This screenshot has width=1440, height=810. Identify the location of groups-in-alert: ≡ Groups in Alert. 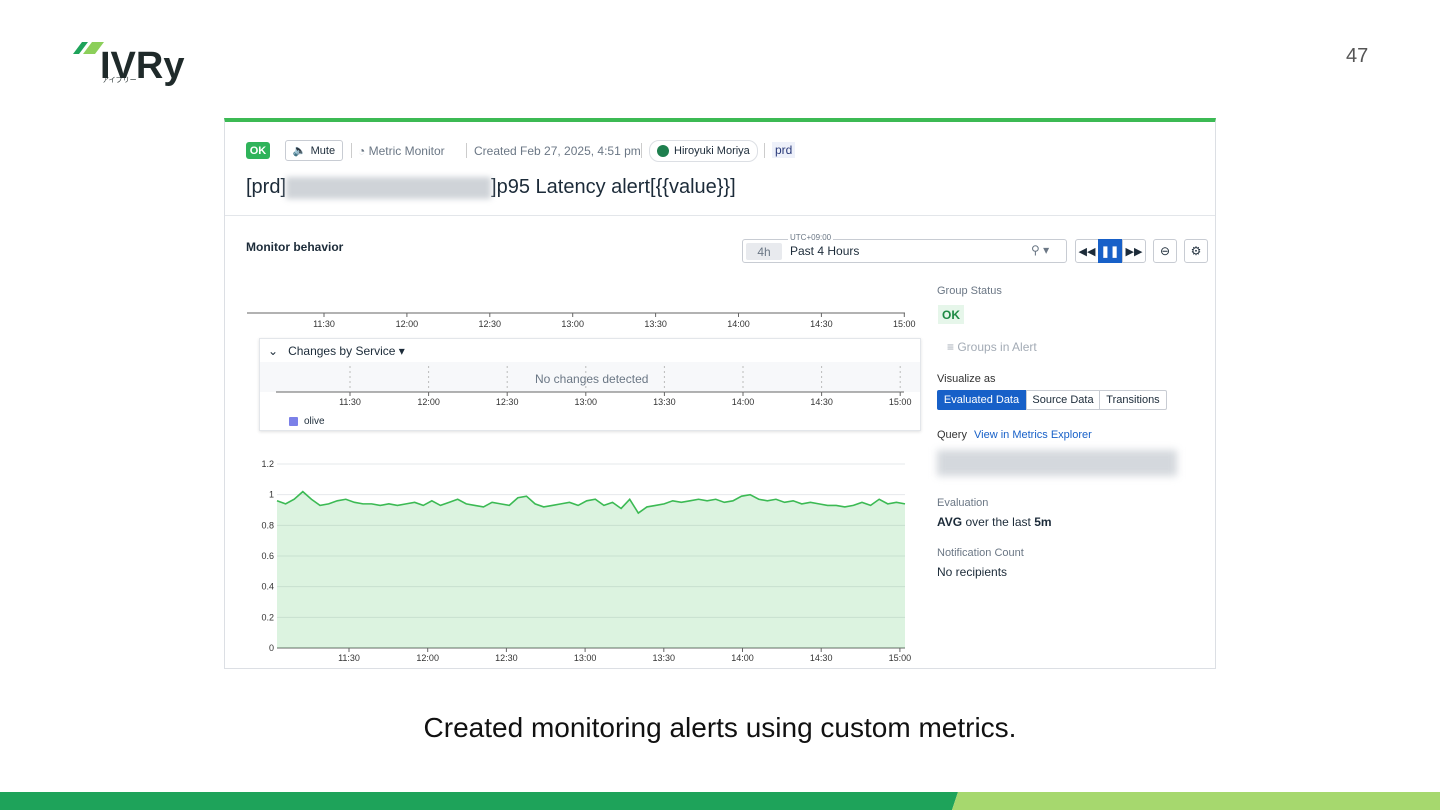
(992, 347).